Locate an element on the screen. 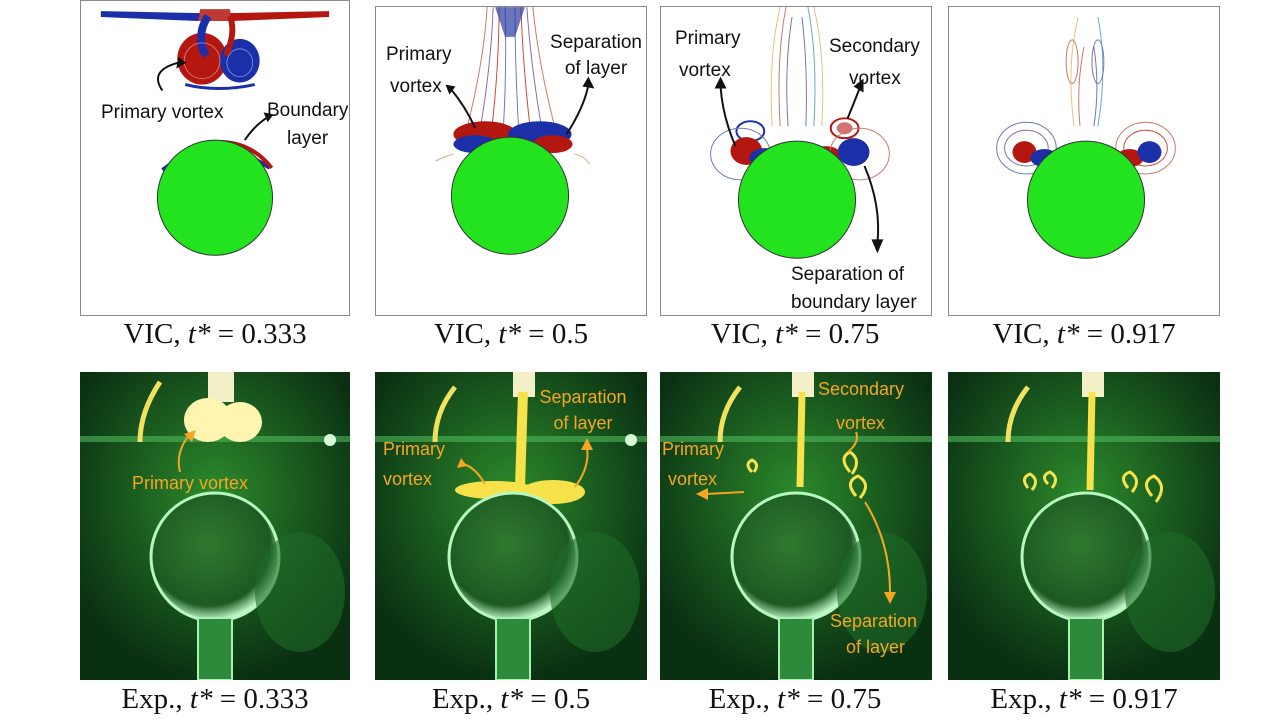 This screenshot has width=1280, height=720. vic-panel-t05: Primary vortex Separation of layer is located at coordinates (511, 161).